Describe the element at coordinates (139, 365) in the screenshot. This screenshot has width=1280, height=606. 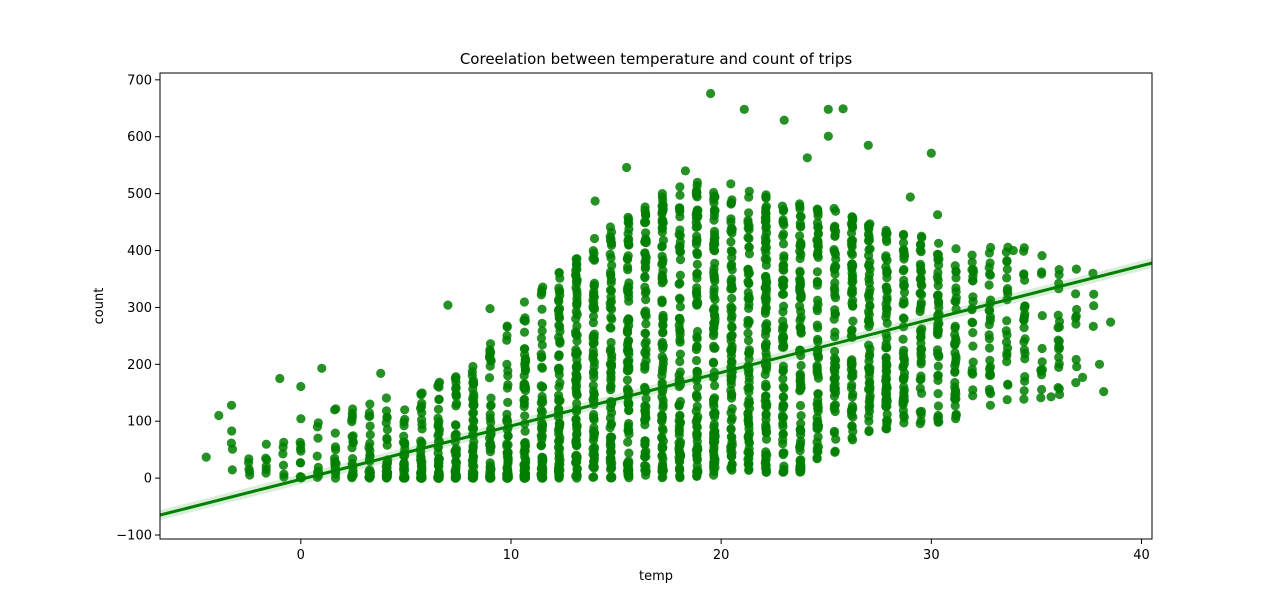
I see `y-tick-label: 200` at that location.